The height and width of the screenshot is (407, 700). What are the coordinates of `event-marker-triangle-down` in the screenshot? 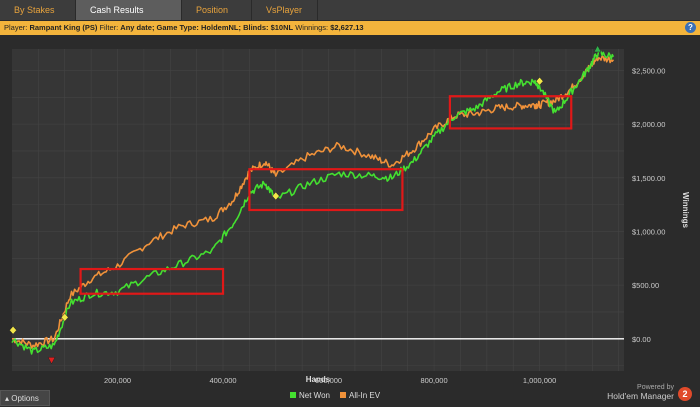 It's located at (51, 361).